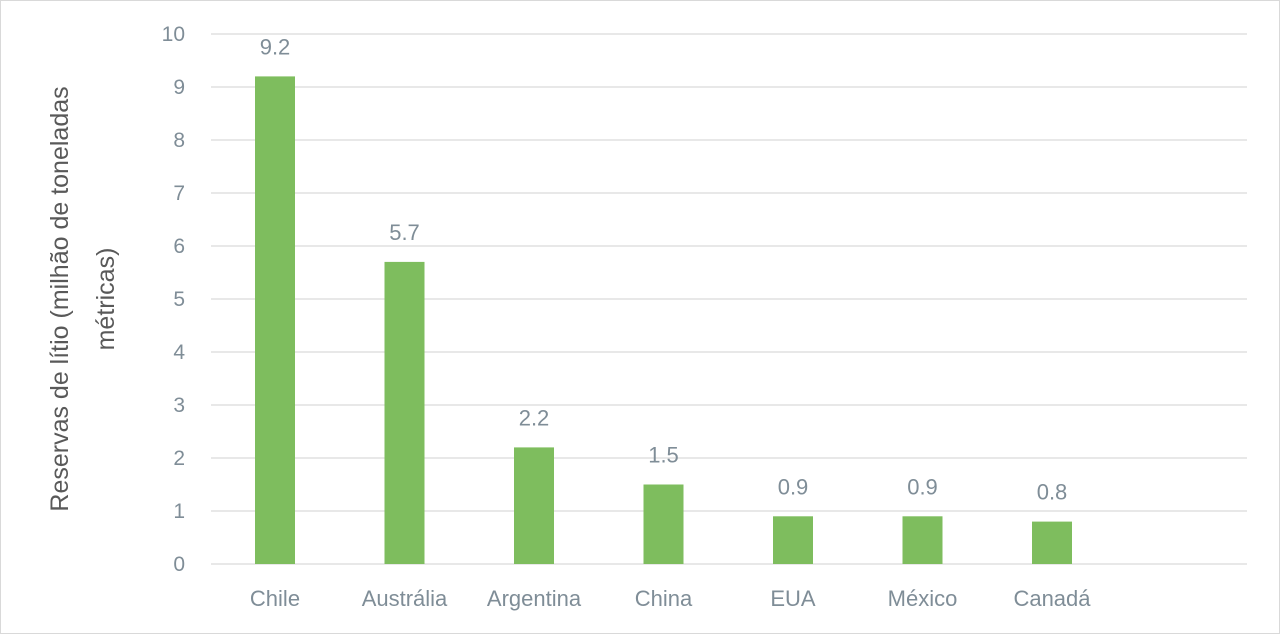  Describe the element at coordinates (1052, 492) in the screenshot. I see `data-label-Canadá: 0.8` at that location.